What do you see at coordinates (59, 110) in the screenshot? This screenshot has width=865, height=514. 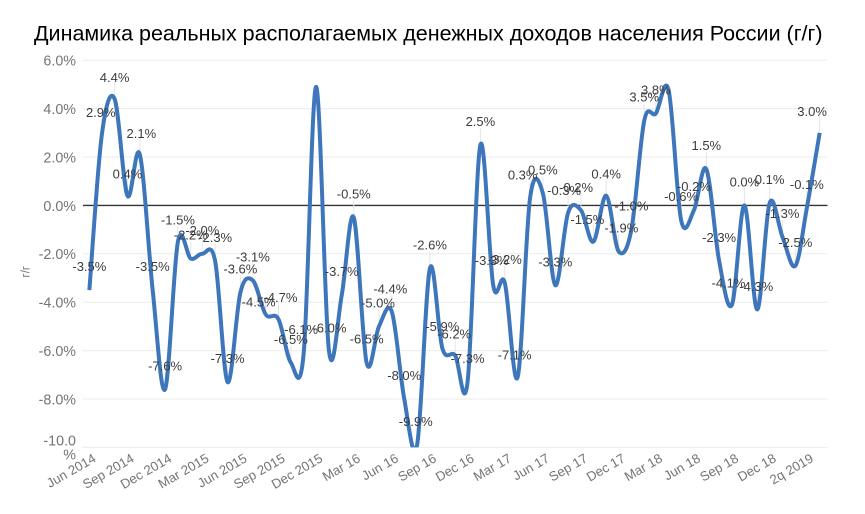 I see `svg-text: 4.0%` at bounding box center [59, 110].